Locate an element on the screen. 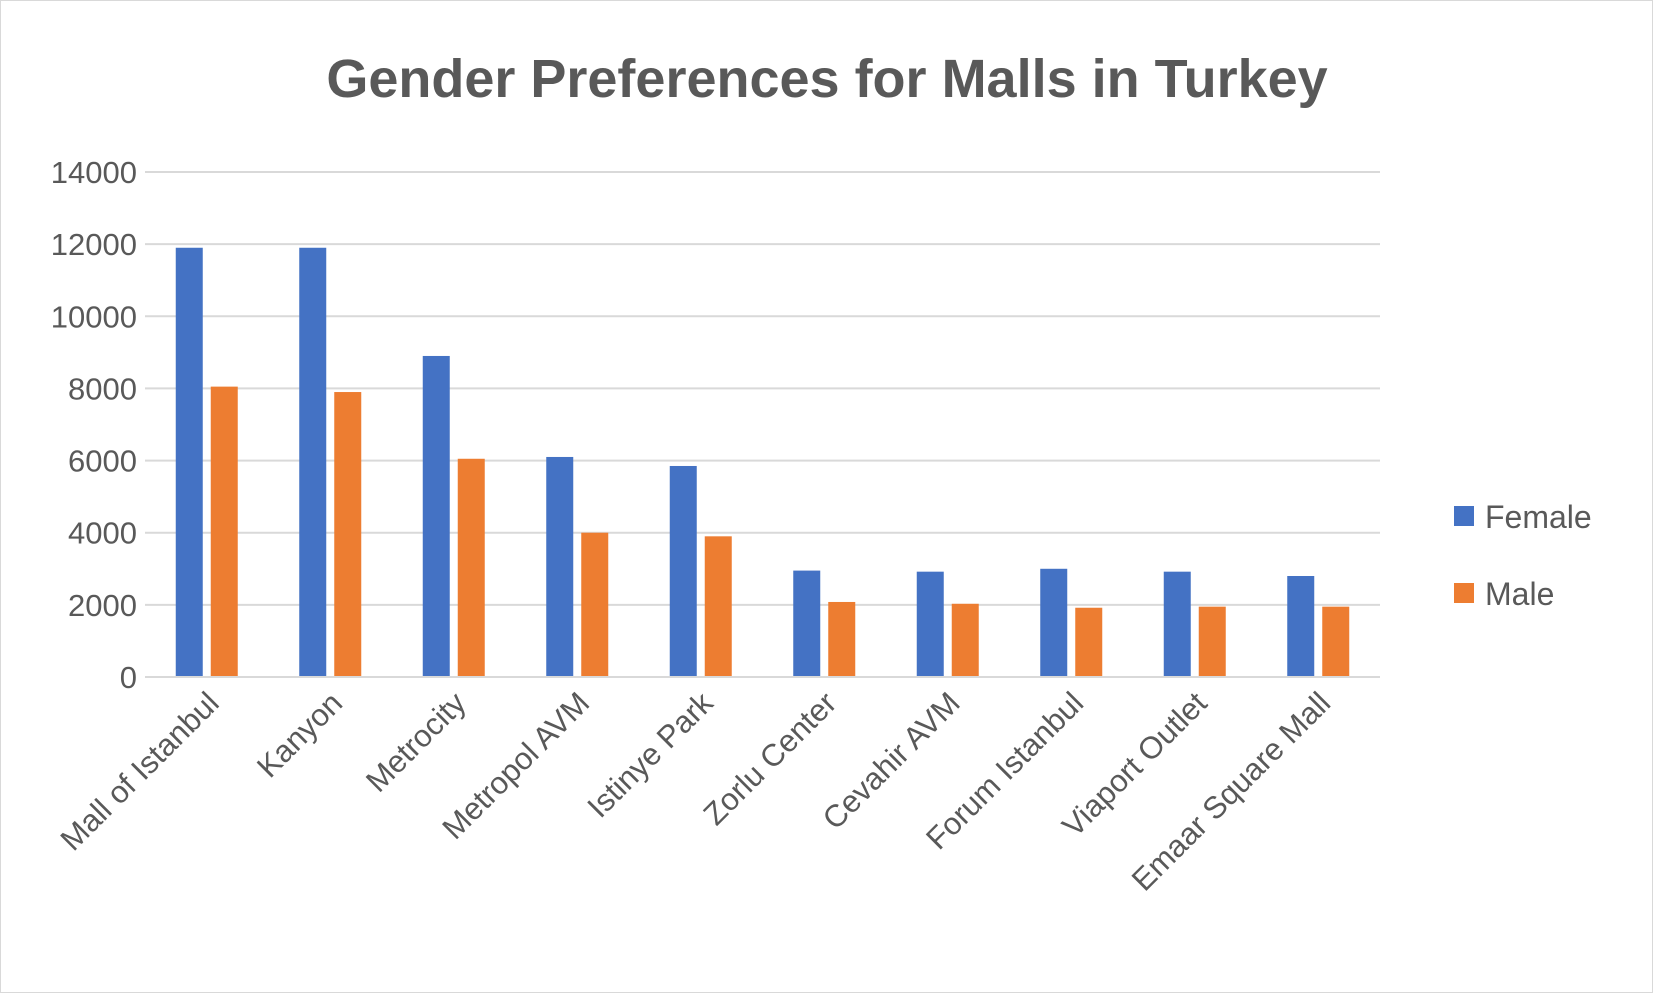 The width and height of the screenshot is (1653, 994). y-tick-label: 4000 is located at coordinates (102, 533).